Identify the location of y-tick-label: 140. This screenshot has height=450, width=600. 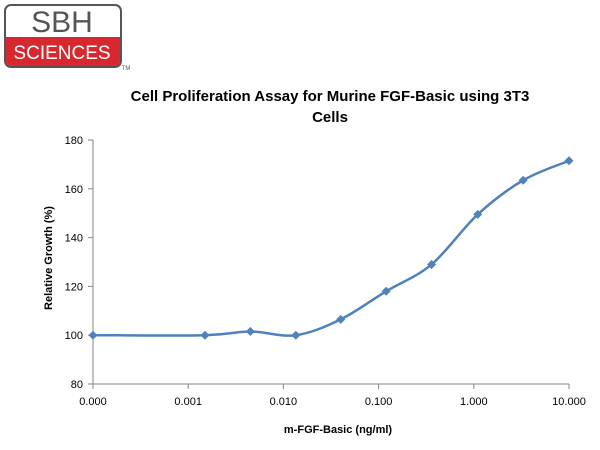
(74, 239).